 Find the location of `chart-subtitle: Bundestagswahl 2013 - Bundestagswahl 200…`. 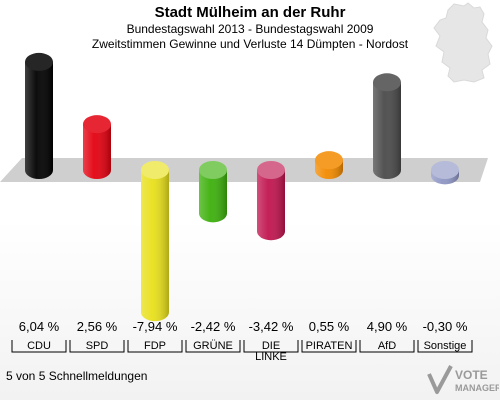

chart-subtitle: Bundestagswahl 2013 - Bundestagswahl 200… is located at coordinates (250, 29).